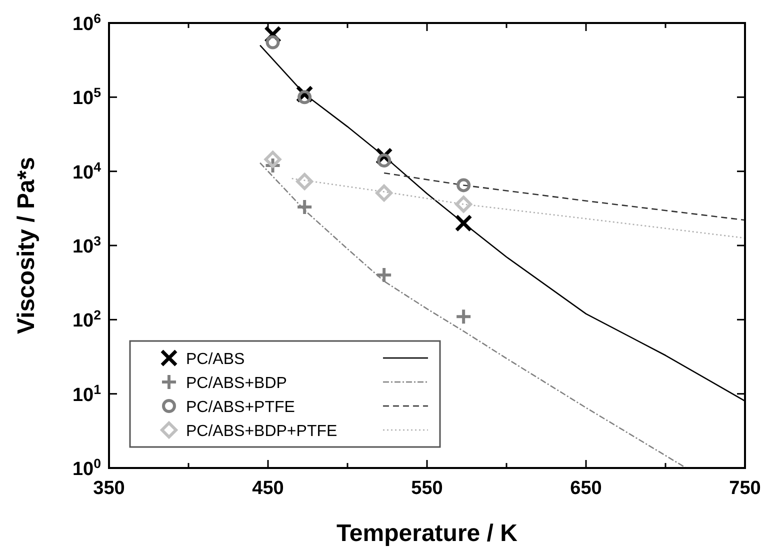 The width and height of the screenshot is (767, 553). I want to click on y-tick-label: 10$^{1}$, so click(87, 393).